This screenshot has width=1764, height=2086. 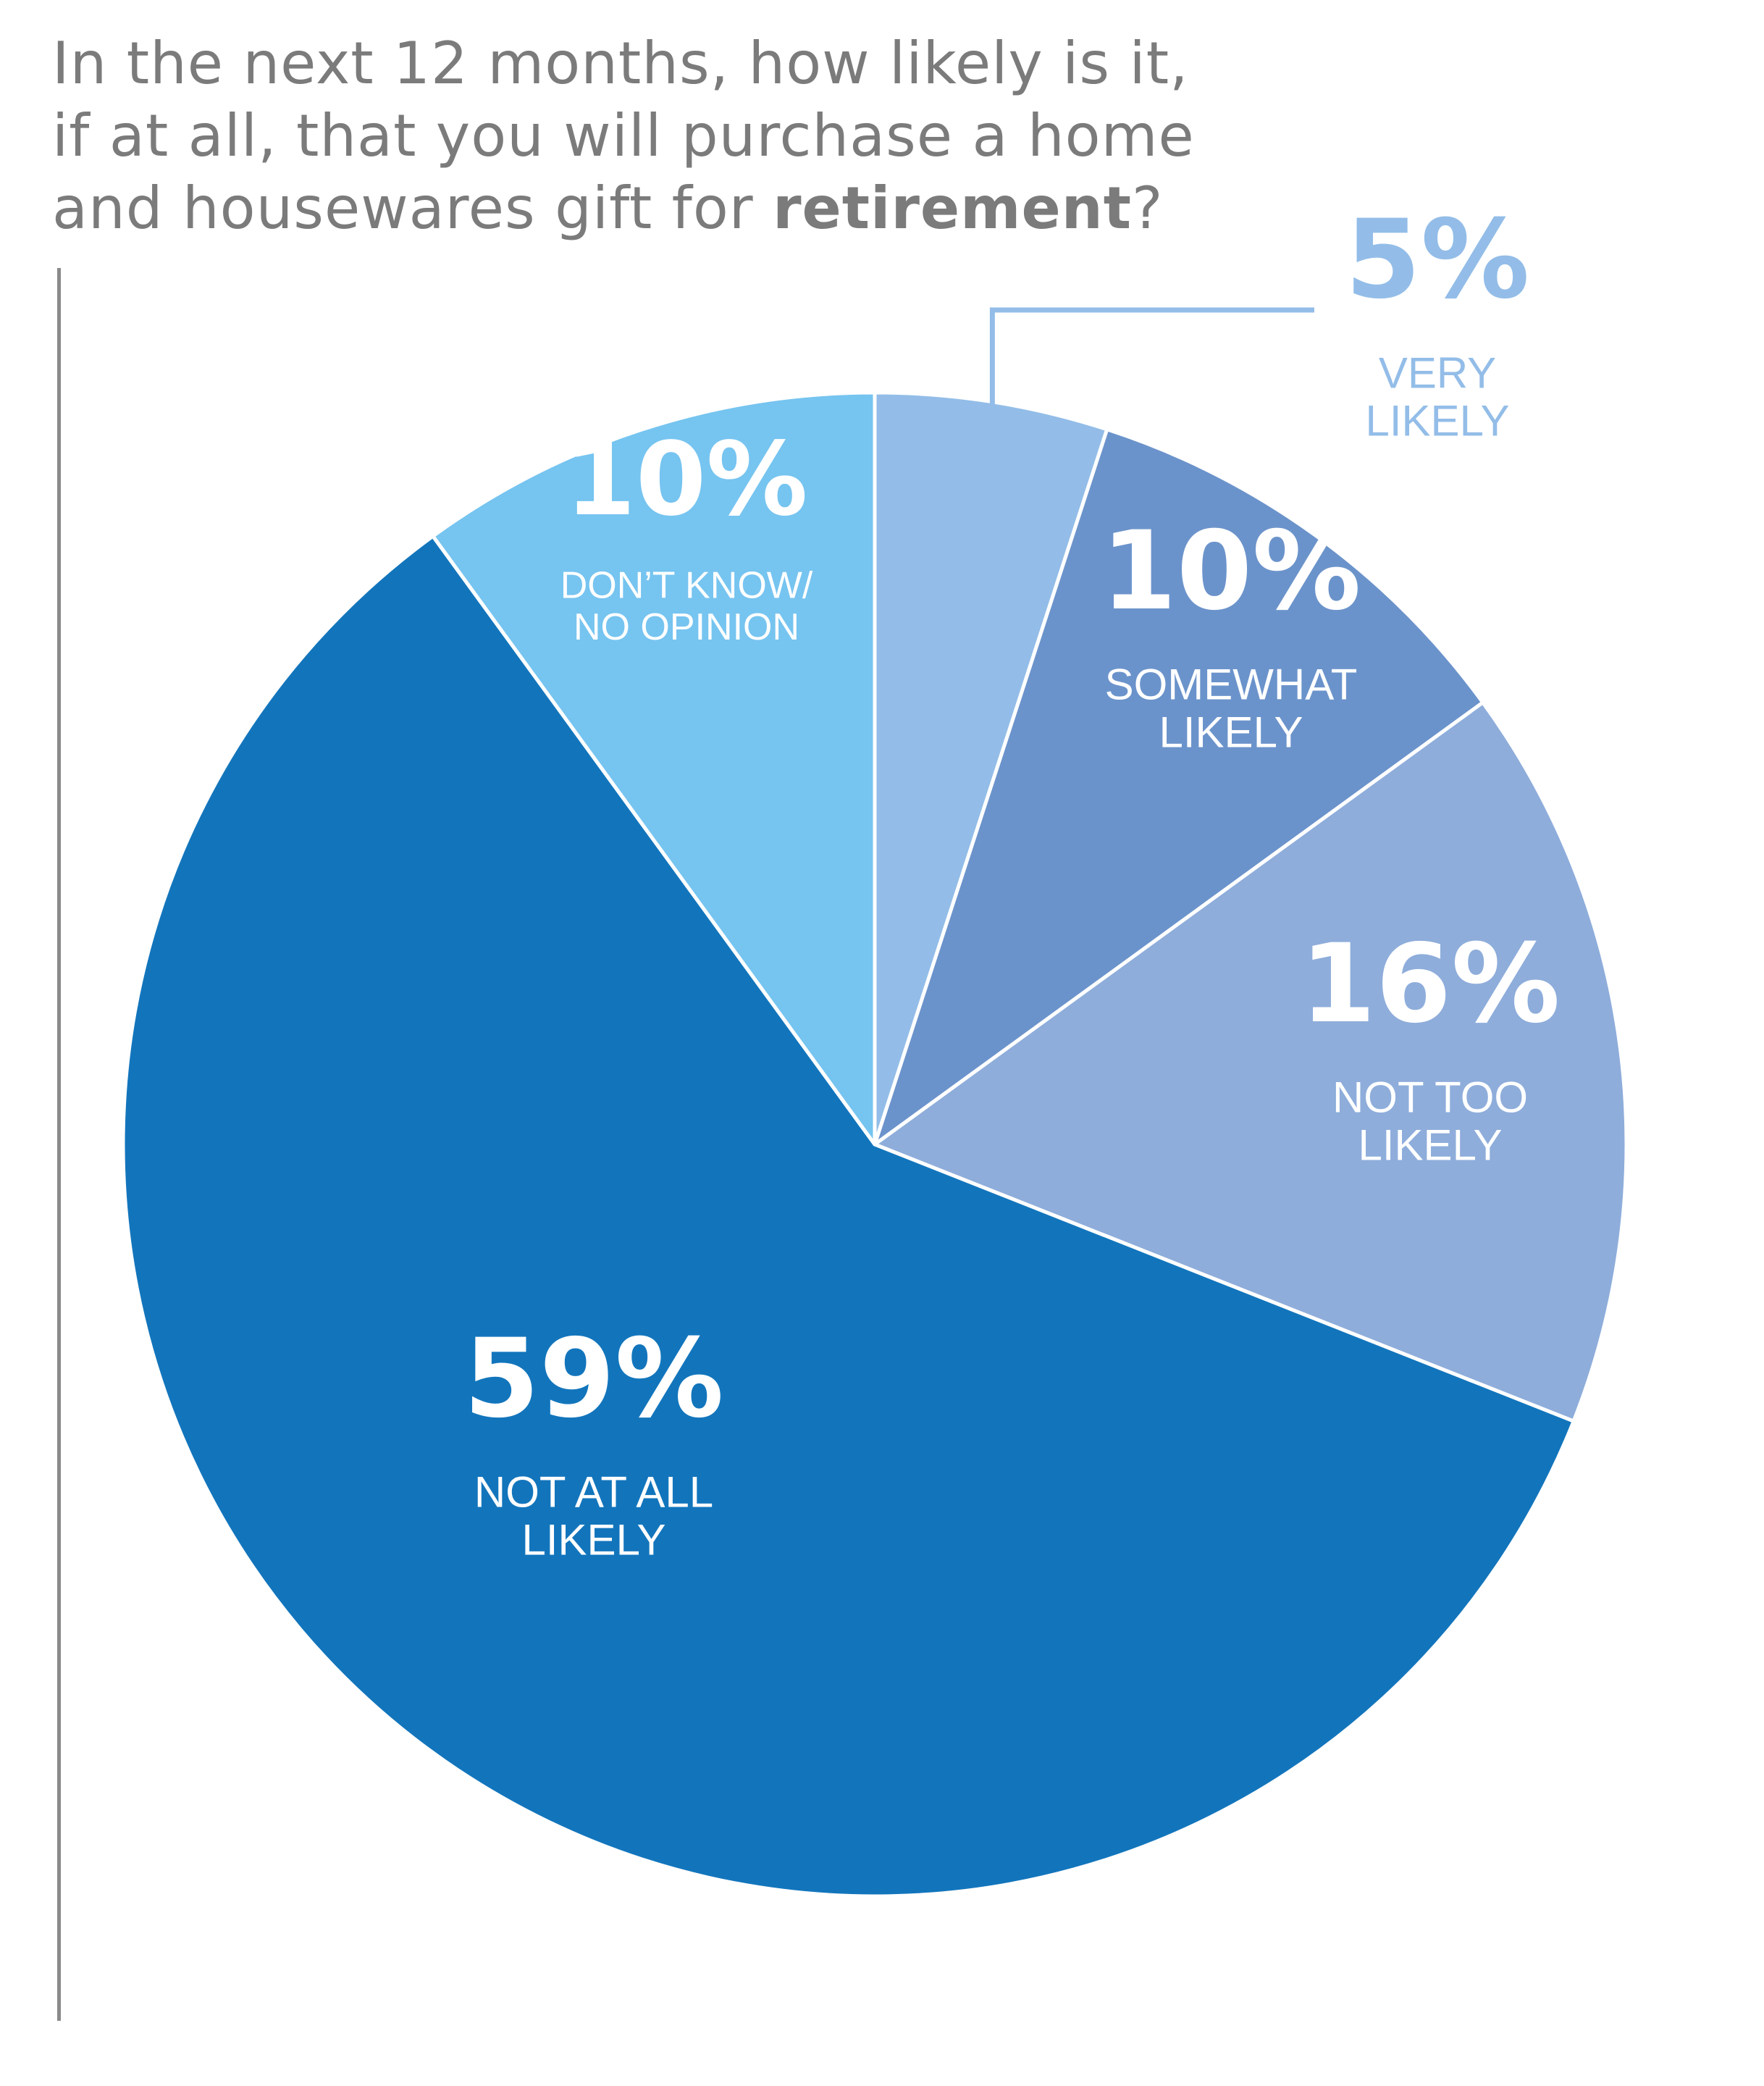 I want to click on callout-leader-line, so click(x=1151, y=357).